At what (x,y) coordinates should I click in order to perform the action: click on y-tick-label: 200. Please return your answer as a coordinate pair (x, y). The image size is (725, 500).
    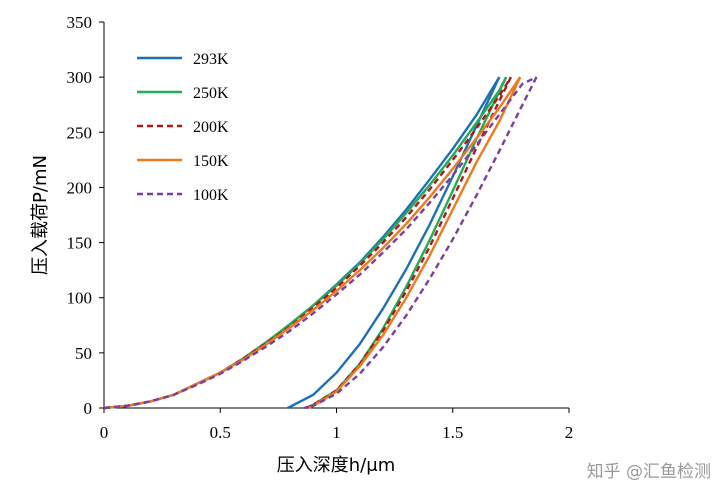
    Looking at the image, I should click on (80, 187).